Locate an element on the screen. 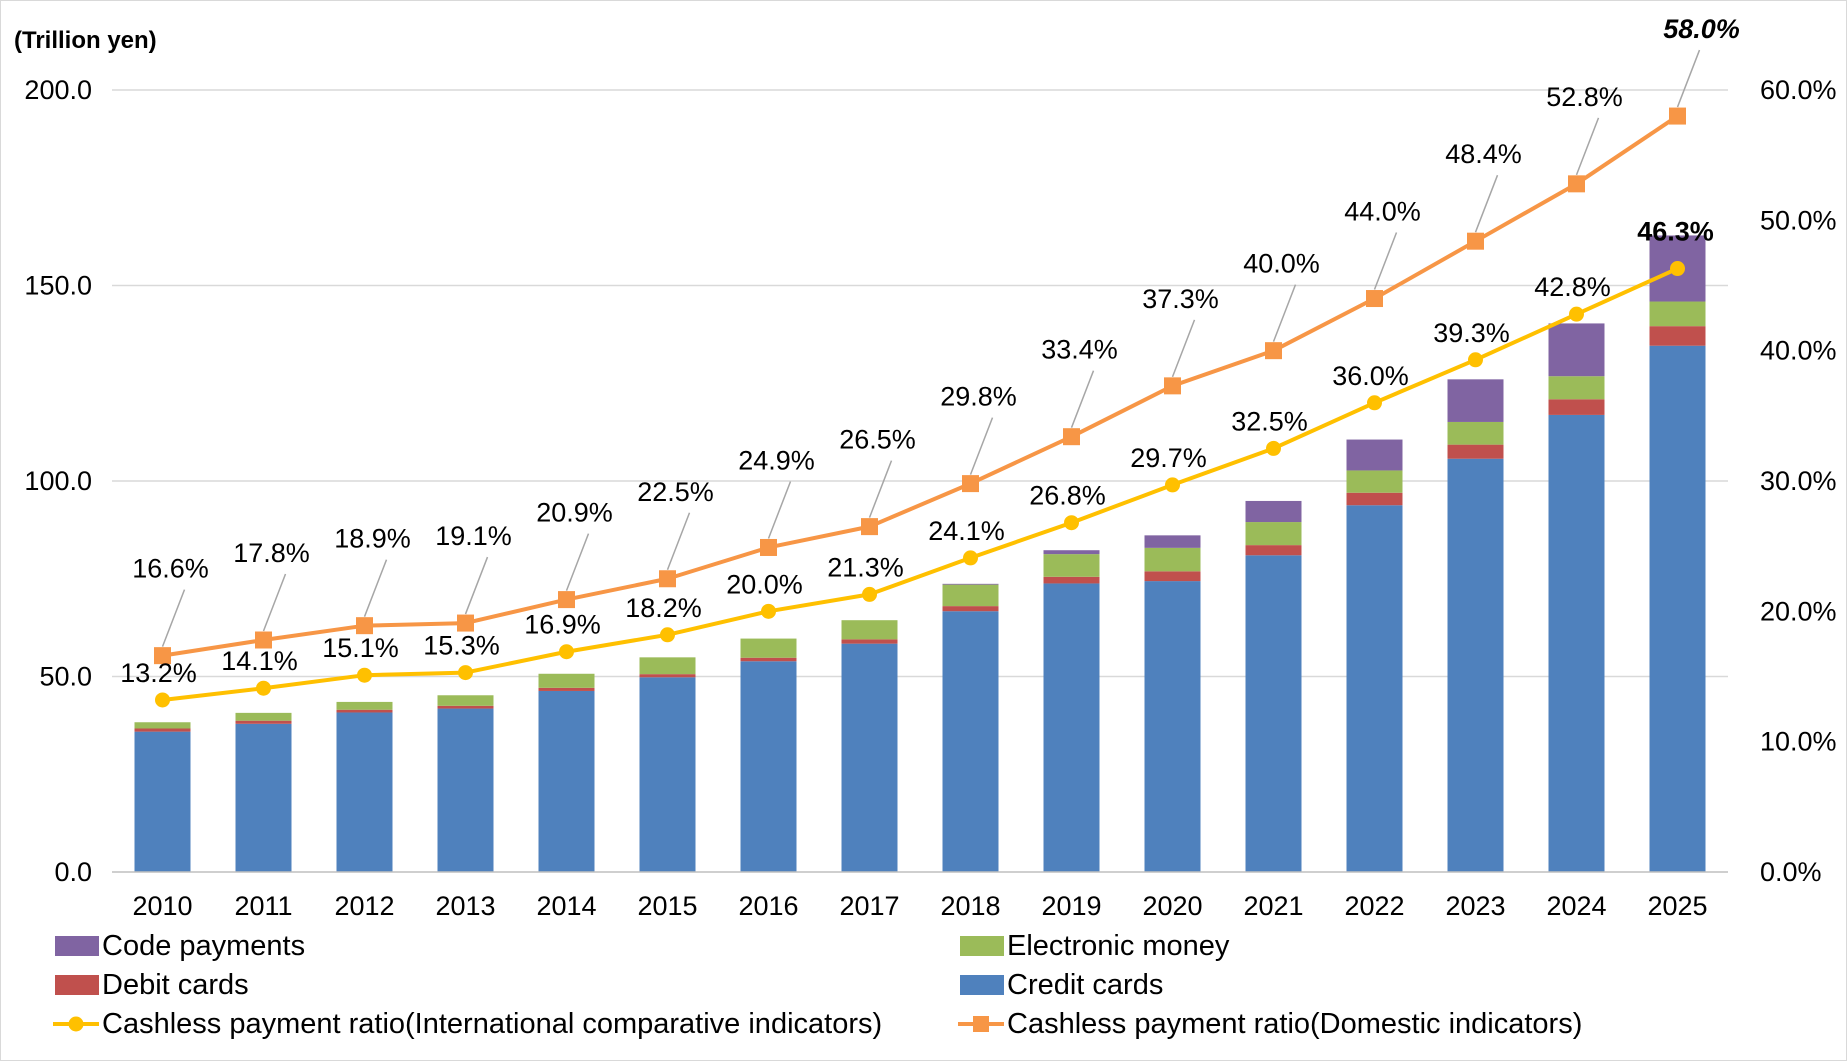  domestic-label-2013: 19.1% is located at coordinates (473, 536).